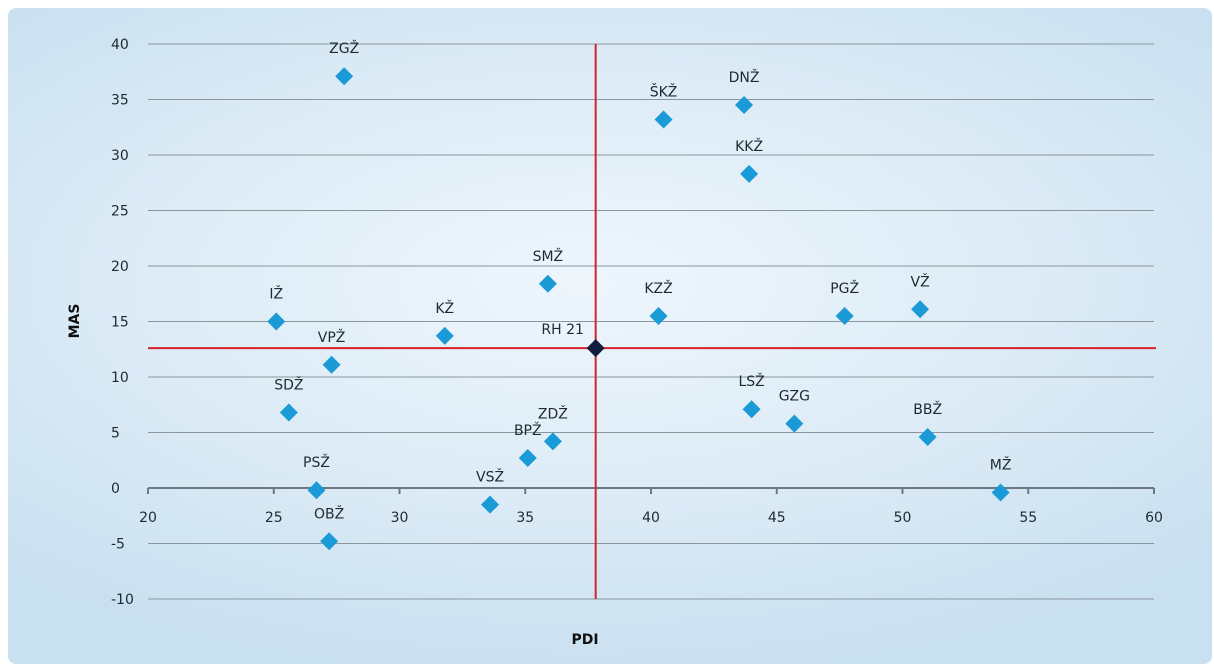  What do you see at coordinates (651, 518) in the screenshot?
I see `x-tick-label: 40` at bounding box center [651, 518].